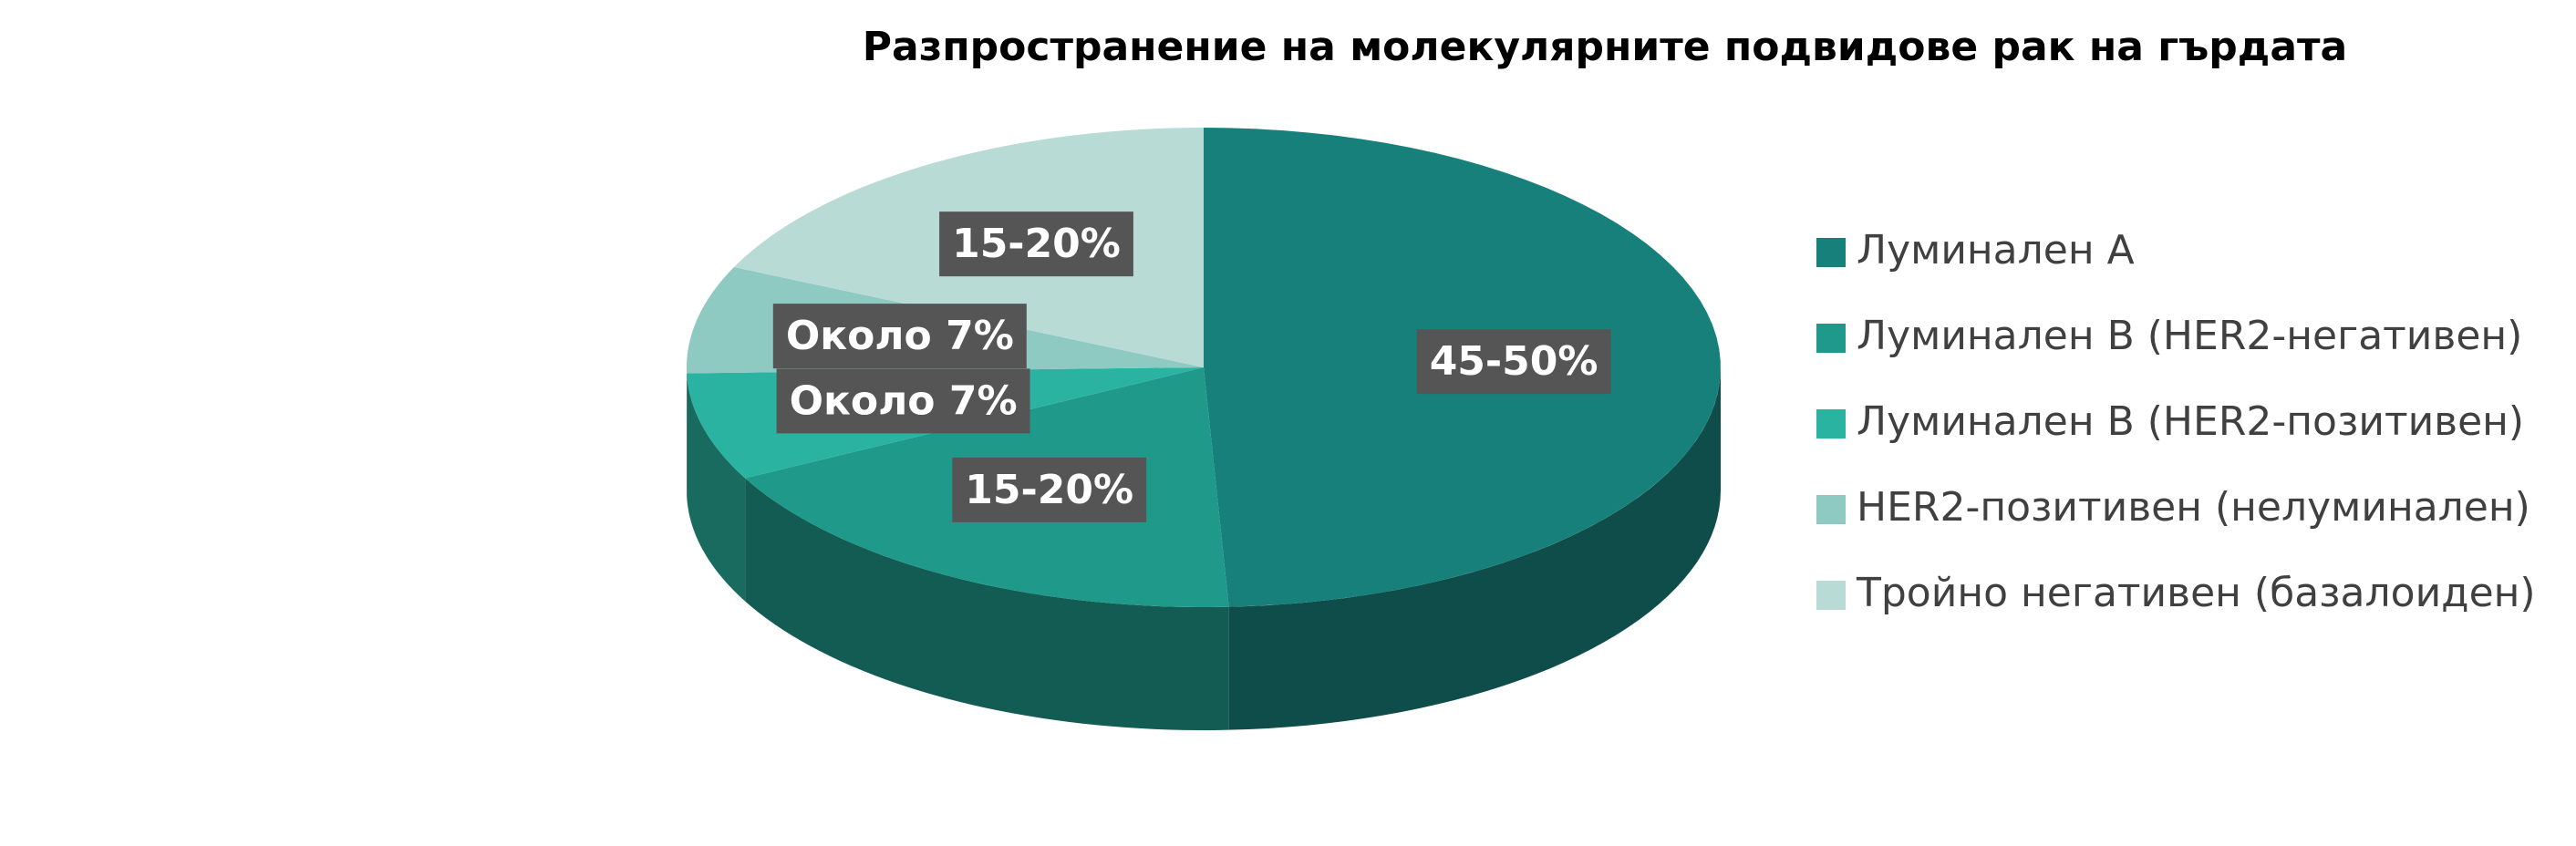 This screenshot has height=846, width=2576. What do you see at coordinates (2190, 421) in the screenshot?
I see `legend-label: Луминален В (HER2-позитивен)` at bounding box center [2190, 421].